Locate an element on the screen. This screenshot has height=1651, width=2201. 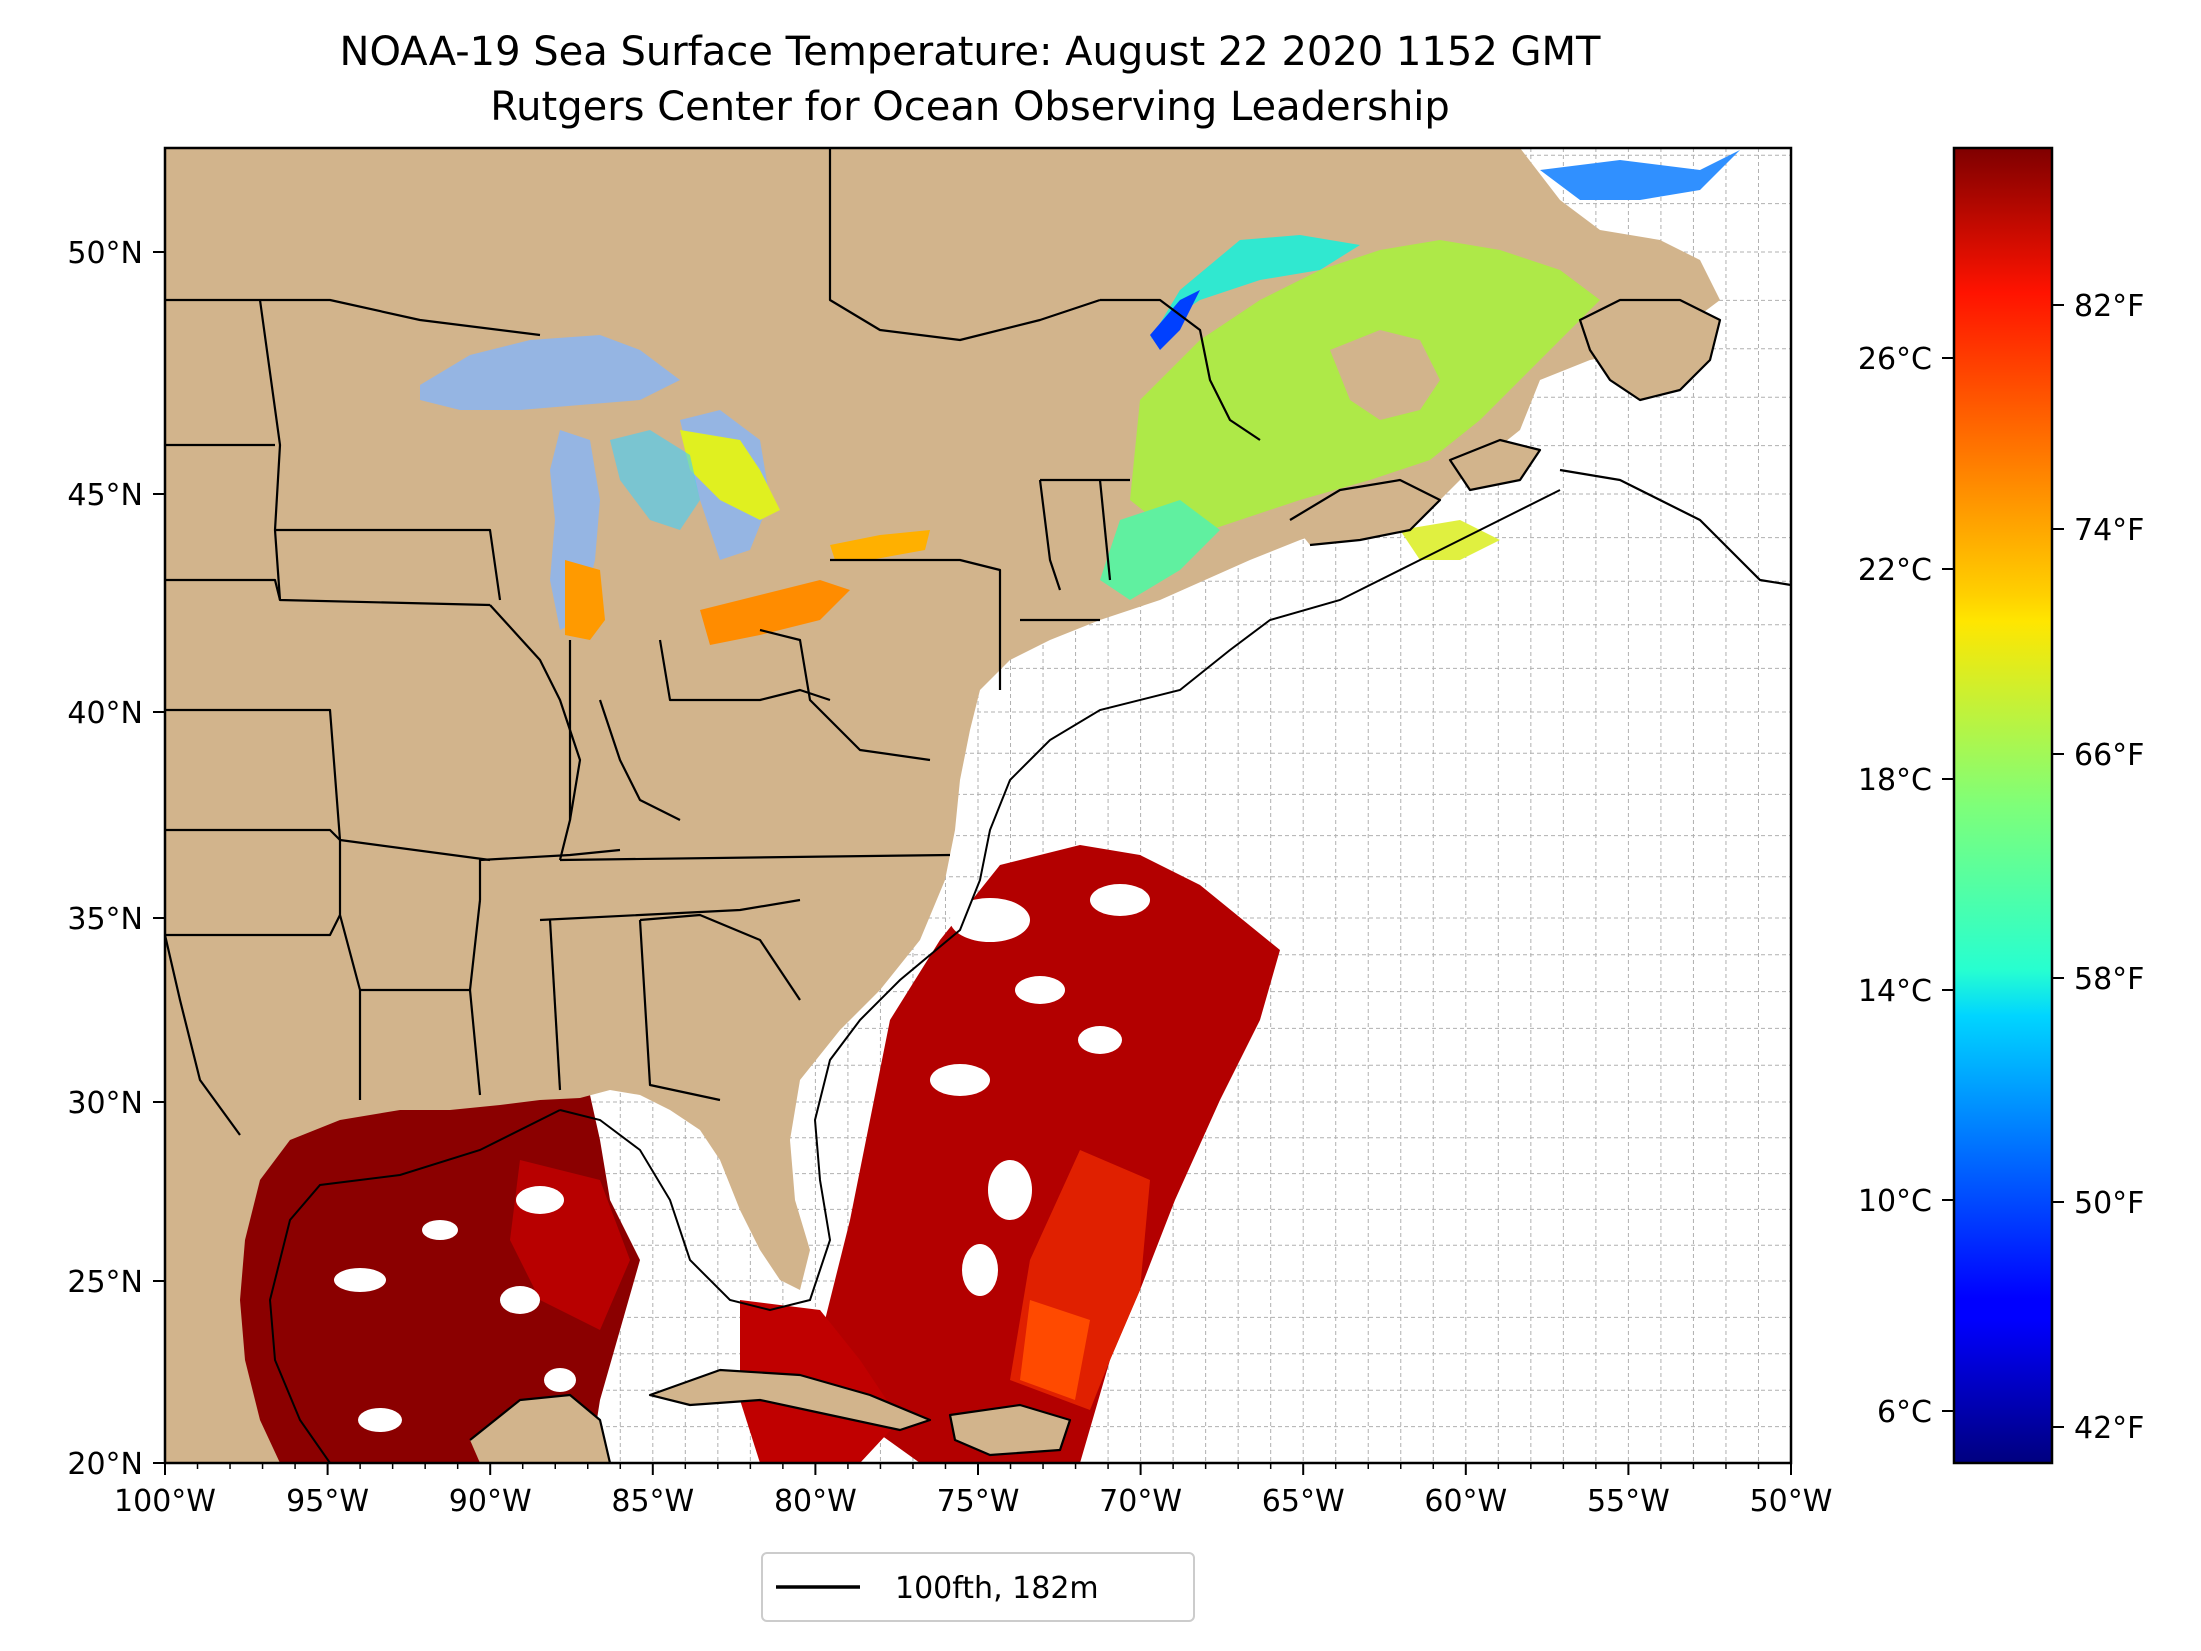
y-axis: 20°N 25°N 30°N 35°N 40°N 45°N 50°N is located at coordinates (116, 859).